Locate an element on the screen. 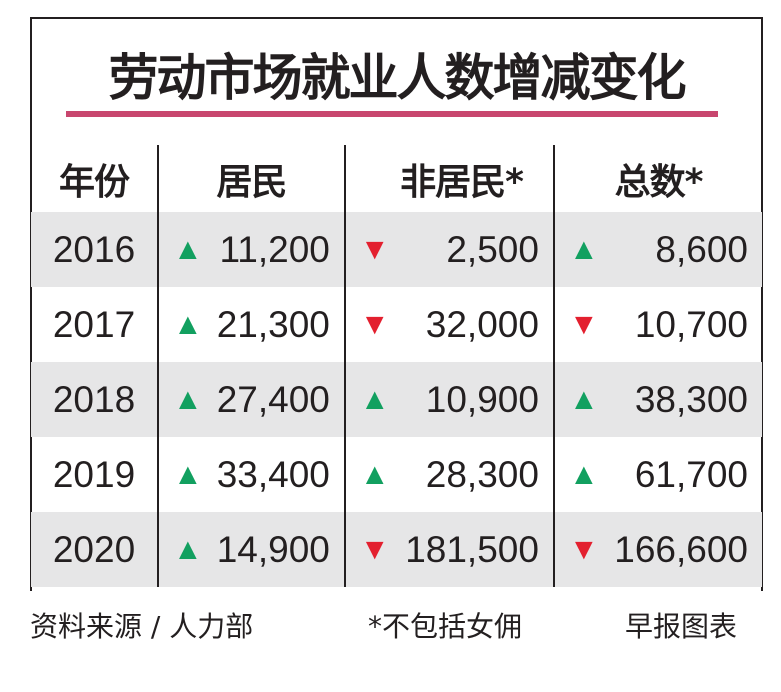 The image size is (781, 692). value-text: 38,300 is located at coordinates (691, 399).